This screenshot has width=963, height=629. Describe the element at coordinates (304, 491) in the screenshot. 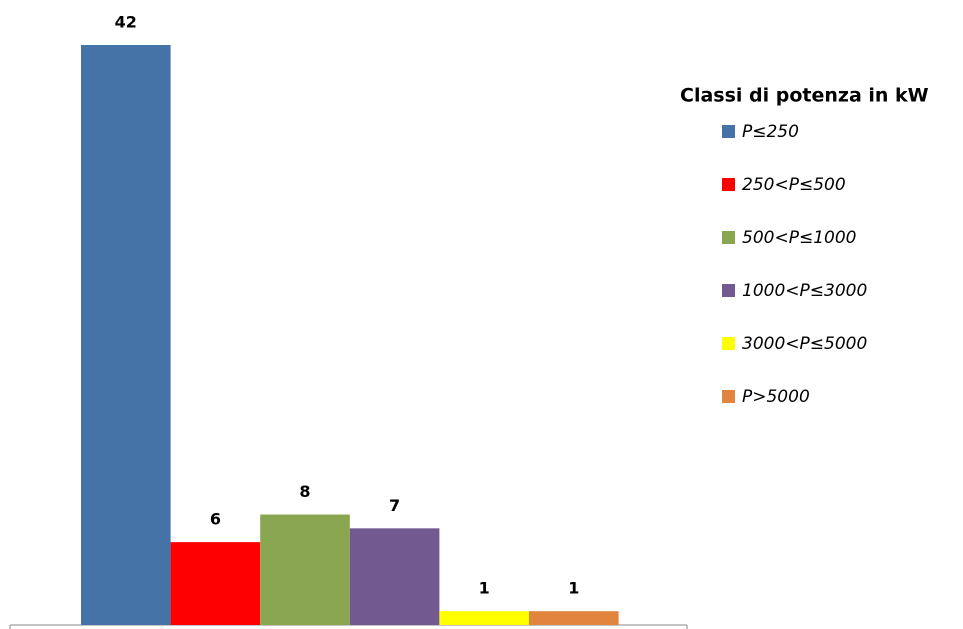

I see `data-label: 8` at that location.